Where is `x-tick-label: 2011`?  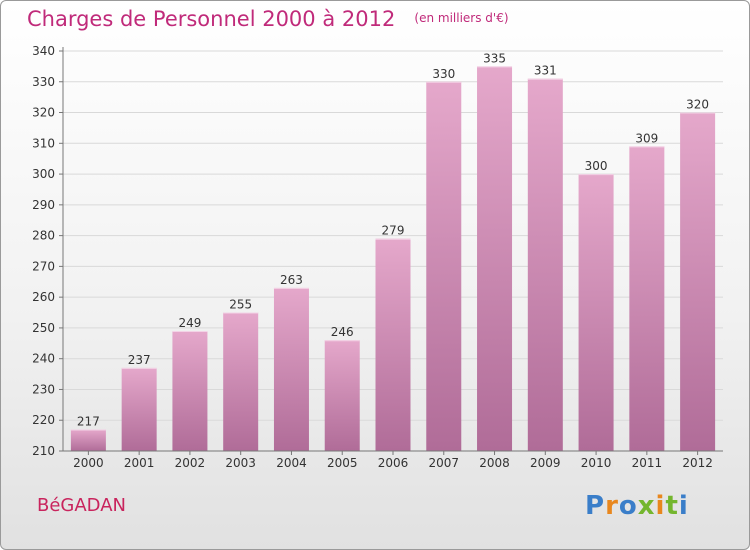 x-tick-label: 2011 is located at coordinates (647, 463).